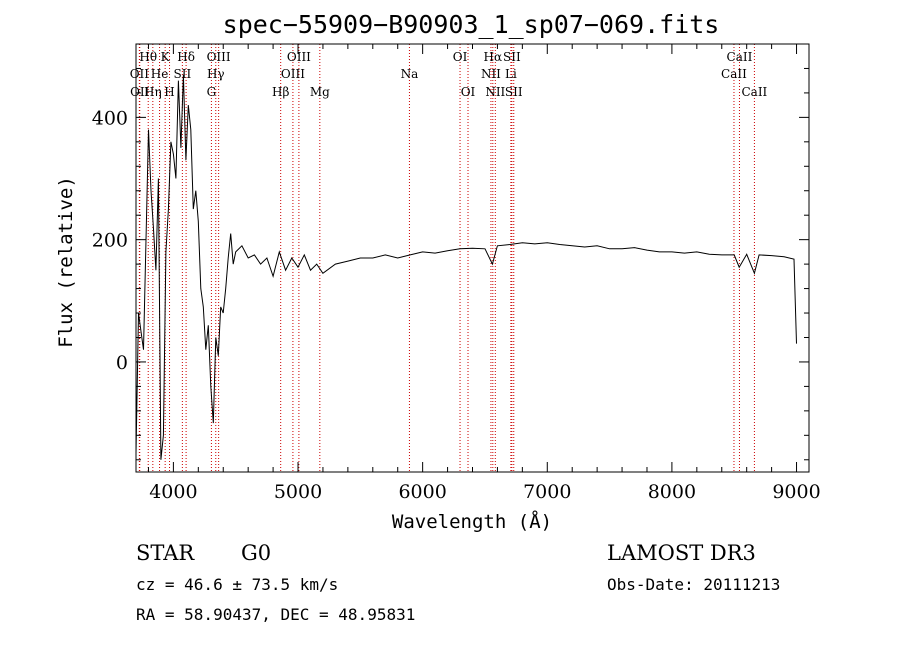 This screenshot has height=649, width=900. What do you see at coordinates (740, 57) in the screenshot?
I see `spectral-label-25: CaII` at bounding box center [740, 57].